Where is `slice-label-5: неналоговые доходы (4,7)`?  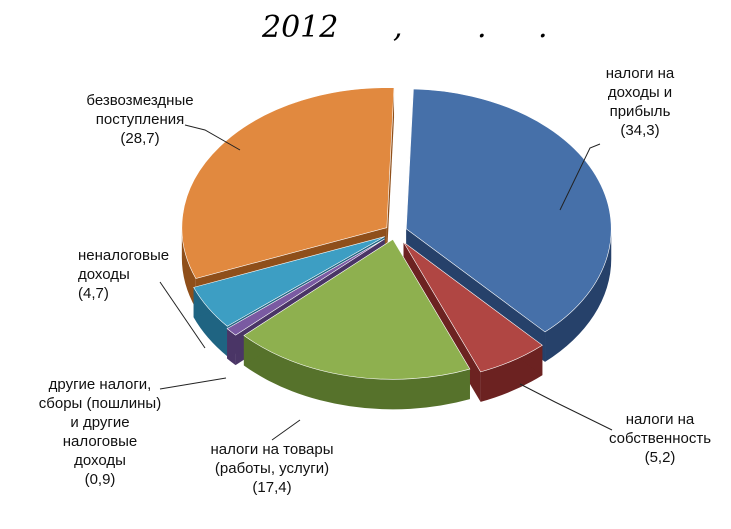
slice-label-5: неналоговые доходы (4,7) is located at coordinates (123, 274).